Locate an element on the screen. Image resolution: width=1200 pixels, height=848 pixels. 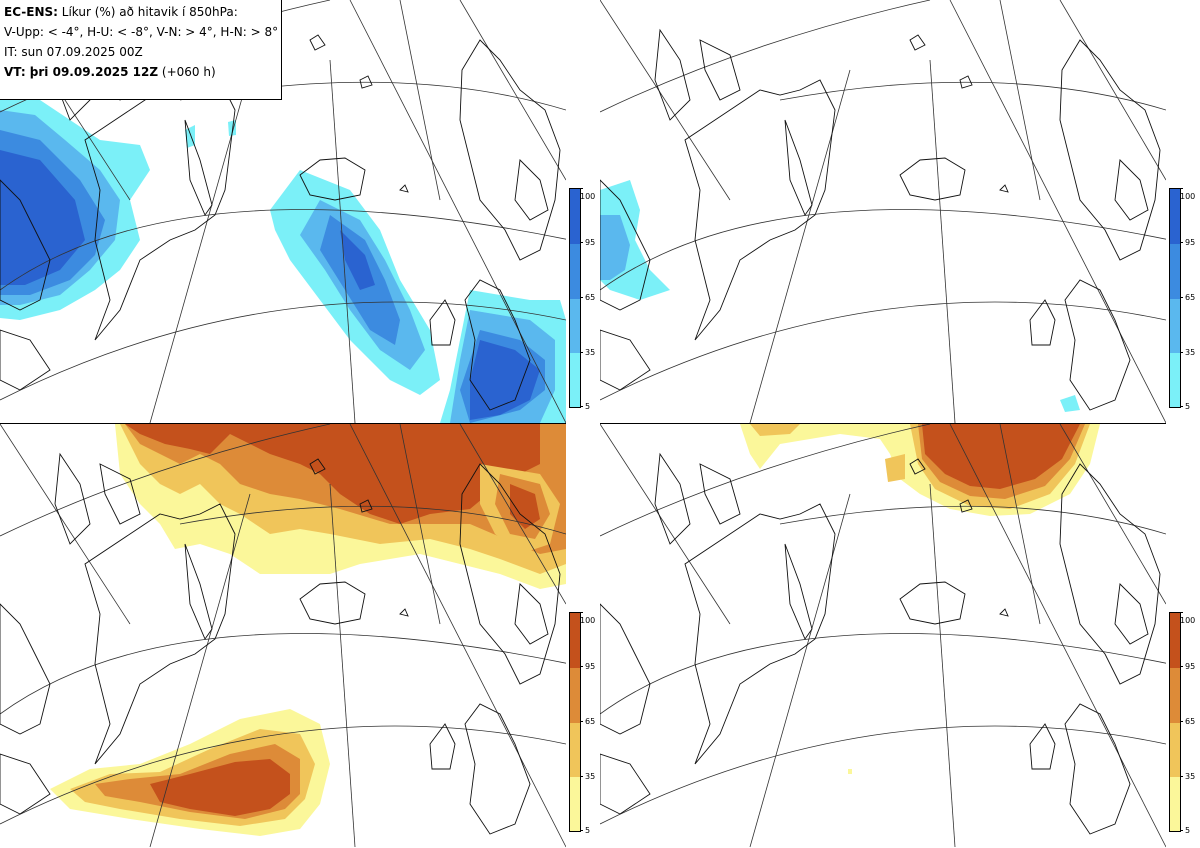
cold-anomaly-shading is located at coordinates (840, 296).